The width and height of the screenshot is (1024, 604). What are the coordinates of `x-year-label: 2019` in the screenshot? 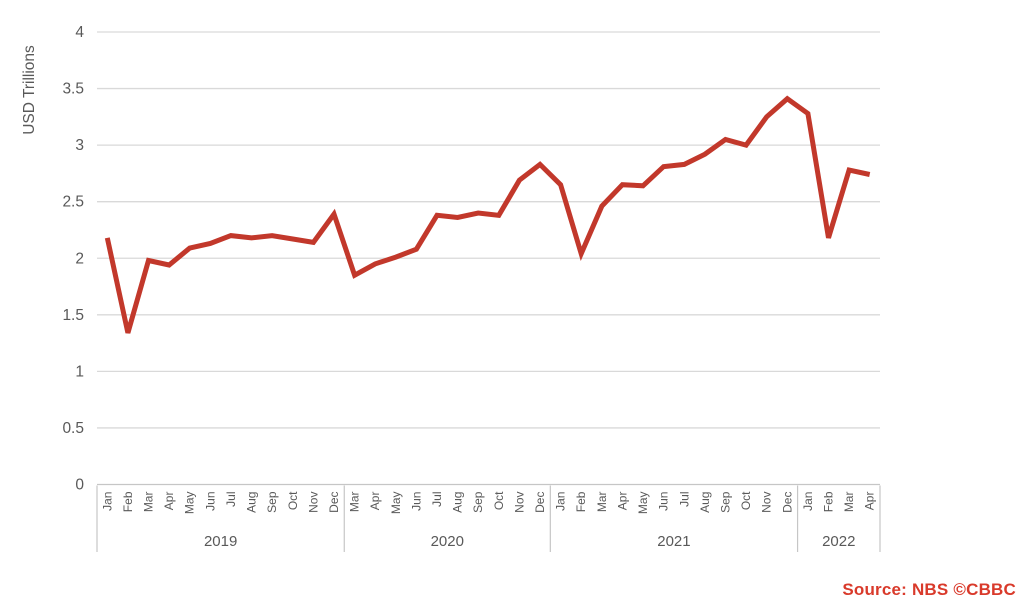 It's located at (220, 541).